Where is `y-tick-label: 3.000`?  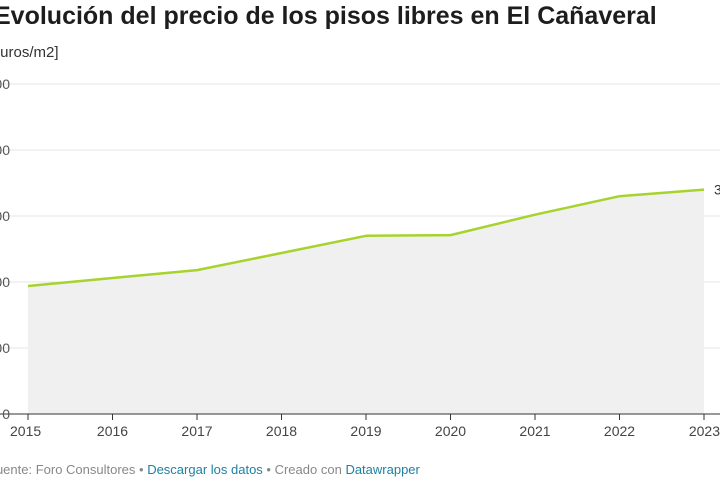 y-tick-label: 3.000 is located at coordinates (5, 216).